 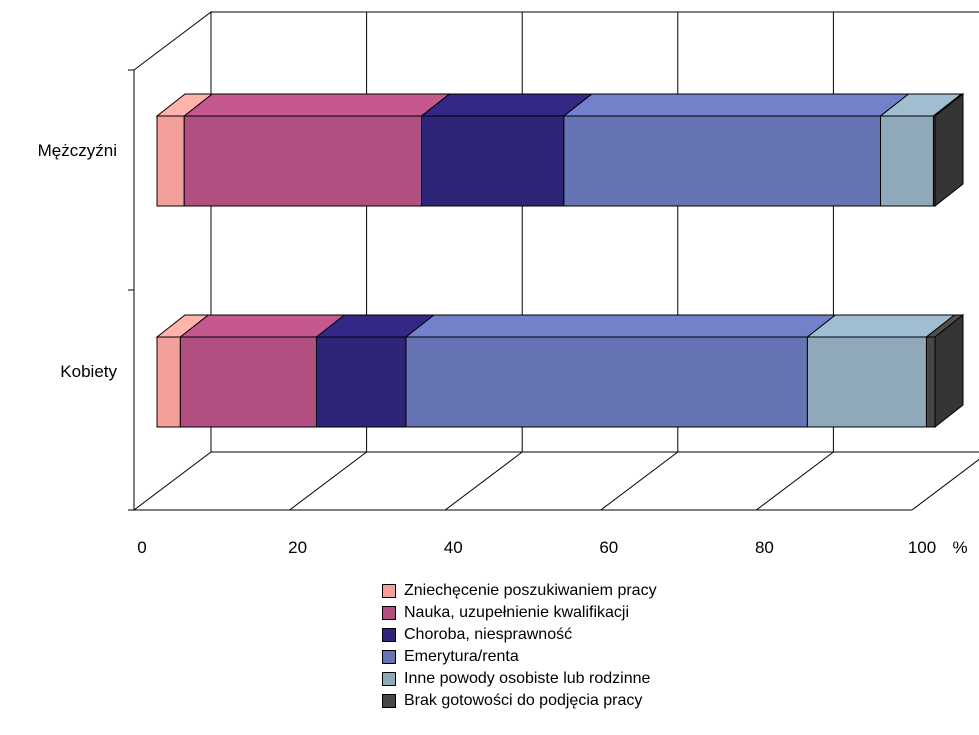 I want to click on x-tick-label: 100, so click(x=922, y=547).